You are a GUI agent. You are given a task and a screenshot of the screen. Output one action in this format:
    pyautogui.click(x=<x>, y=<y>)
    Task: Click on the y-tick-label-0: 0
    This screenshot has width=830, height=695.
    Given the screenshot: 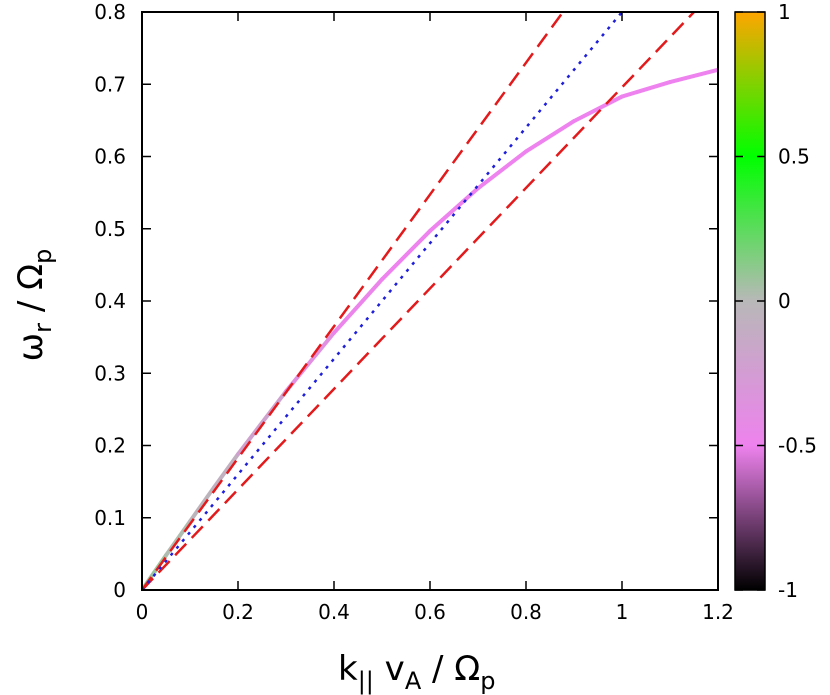 What is the action you would take?
    pyautogui.click(x=119, y=590)
    